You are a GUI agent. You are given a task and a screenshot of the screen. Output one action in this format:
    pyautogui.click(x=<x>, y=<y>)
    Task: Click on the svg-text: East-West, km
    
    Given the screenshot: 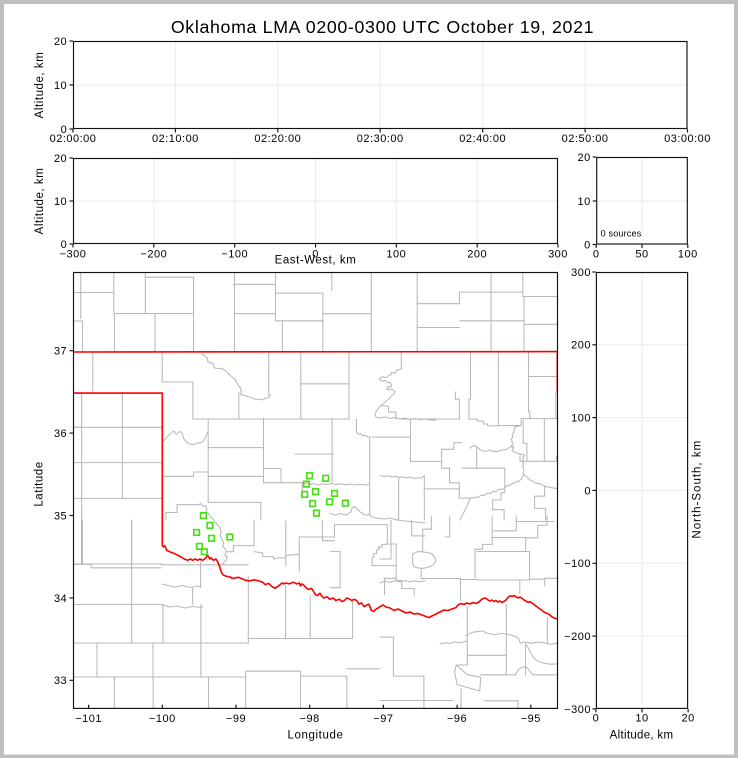 What is the action you would take?
    pyautogui.click(x=316, y=261)
    